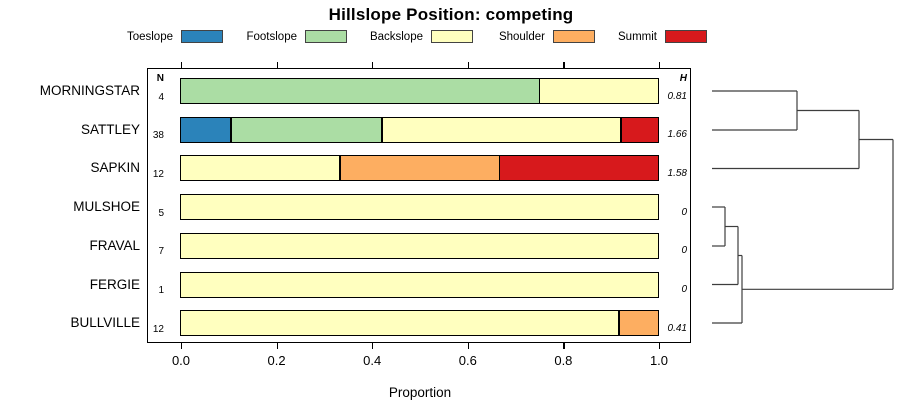 This screenshot has width=900, height=420. I want to click on category-label: SATTLEY, so click(110, 129).